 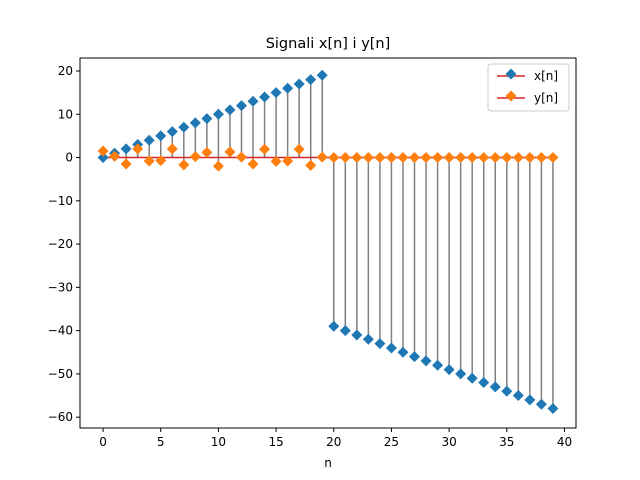 I want to click on x-axis-label: n, so click(x=328, y=463).